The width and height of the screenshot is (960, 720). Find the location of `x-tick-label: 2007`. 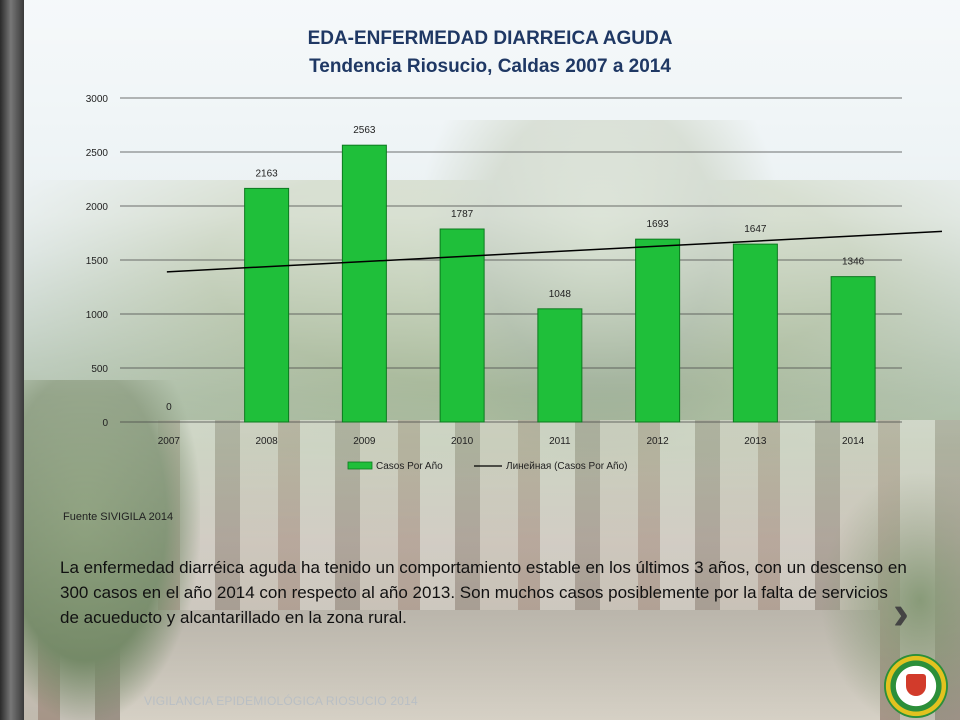

x-tick-label: 2007 is located at coordinates (169, 441).